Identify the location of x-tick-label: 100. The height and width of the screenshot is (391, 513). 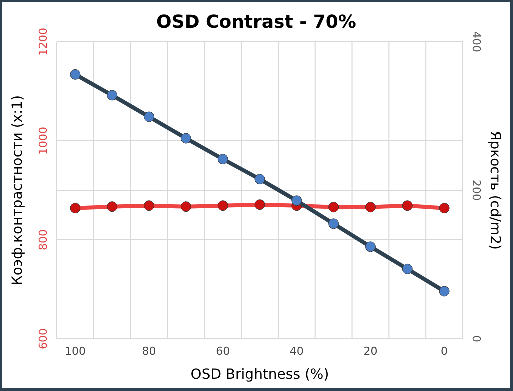
(75, 351).